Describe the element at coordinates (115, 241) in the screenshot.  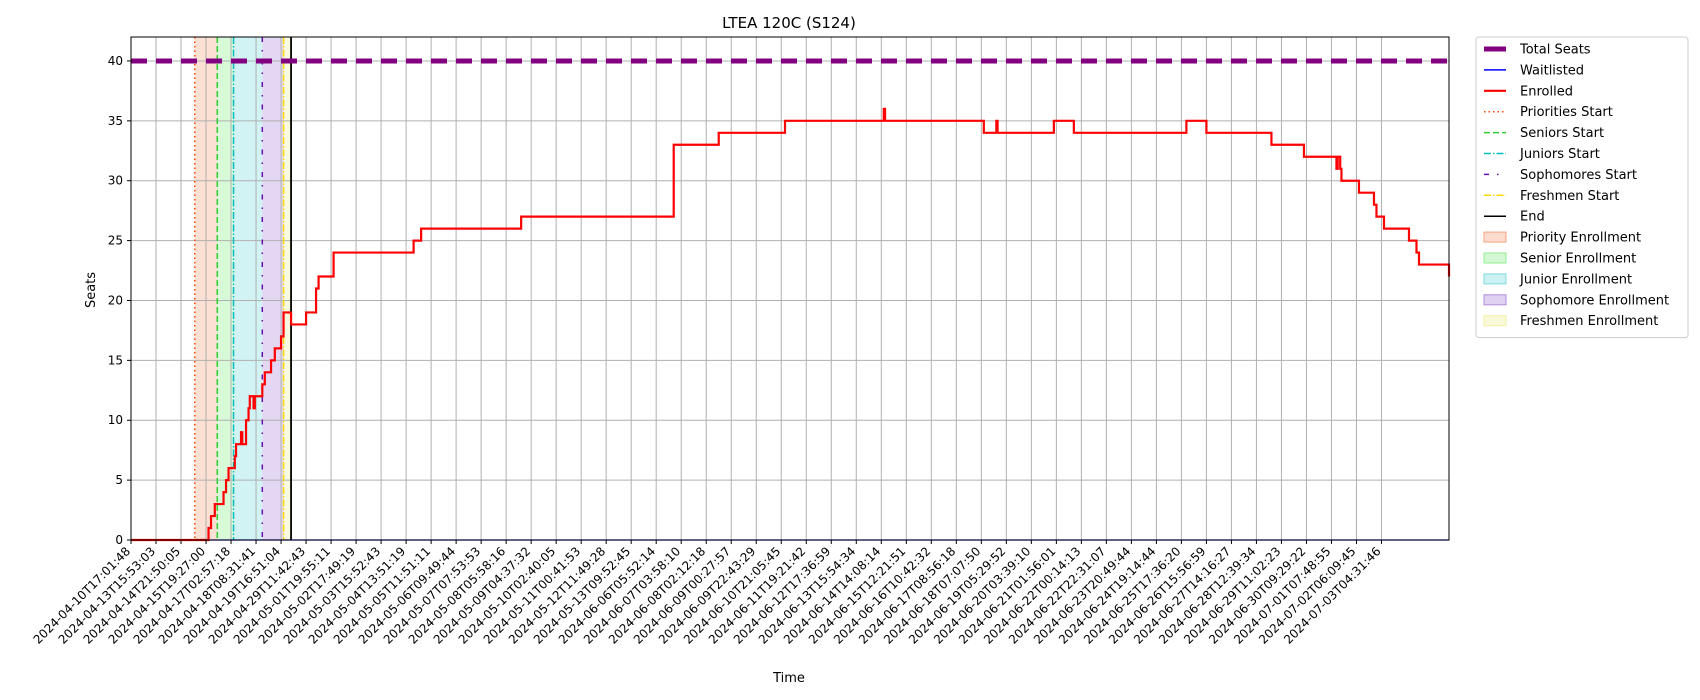
I see `y-tick-label-5: 25` at that location.